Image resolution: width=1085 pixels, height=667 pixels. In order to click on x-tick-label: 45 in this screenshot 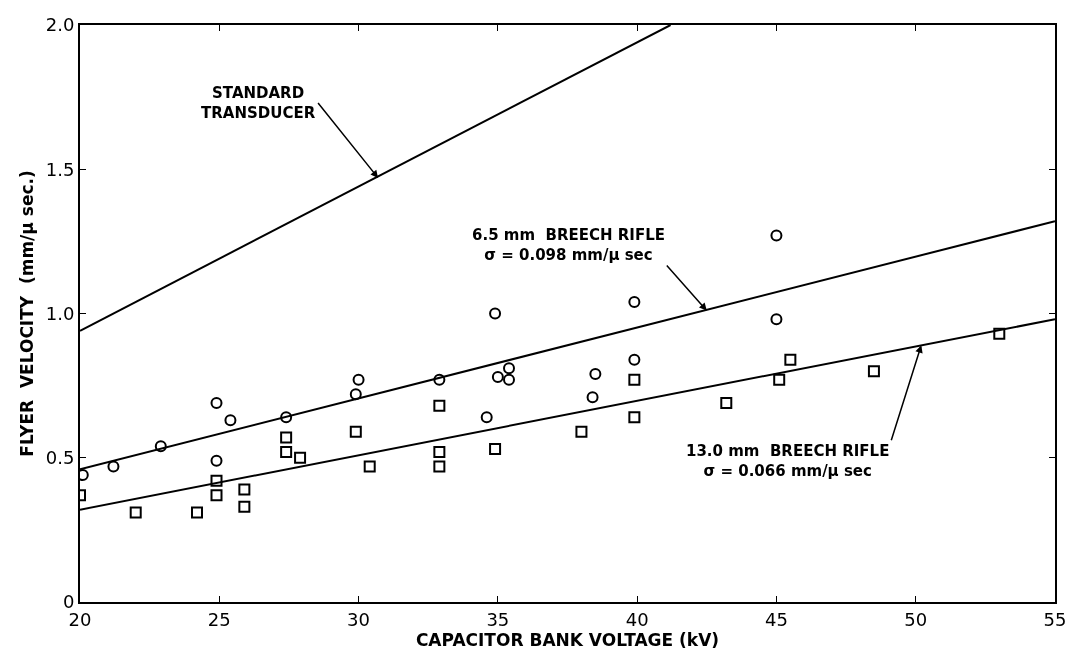, I will do `click(776, 619)`.